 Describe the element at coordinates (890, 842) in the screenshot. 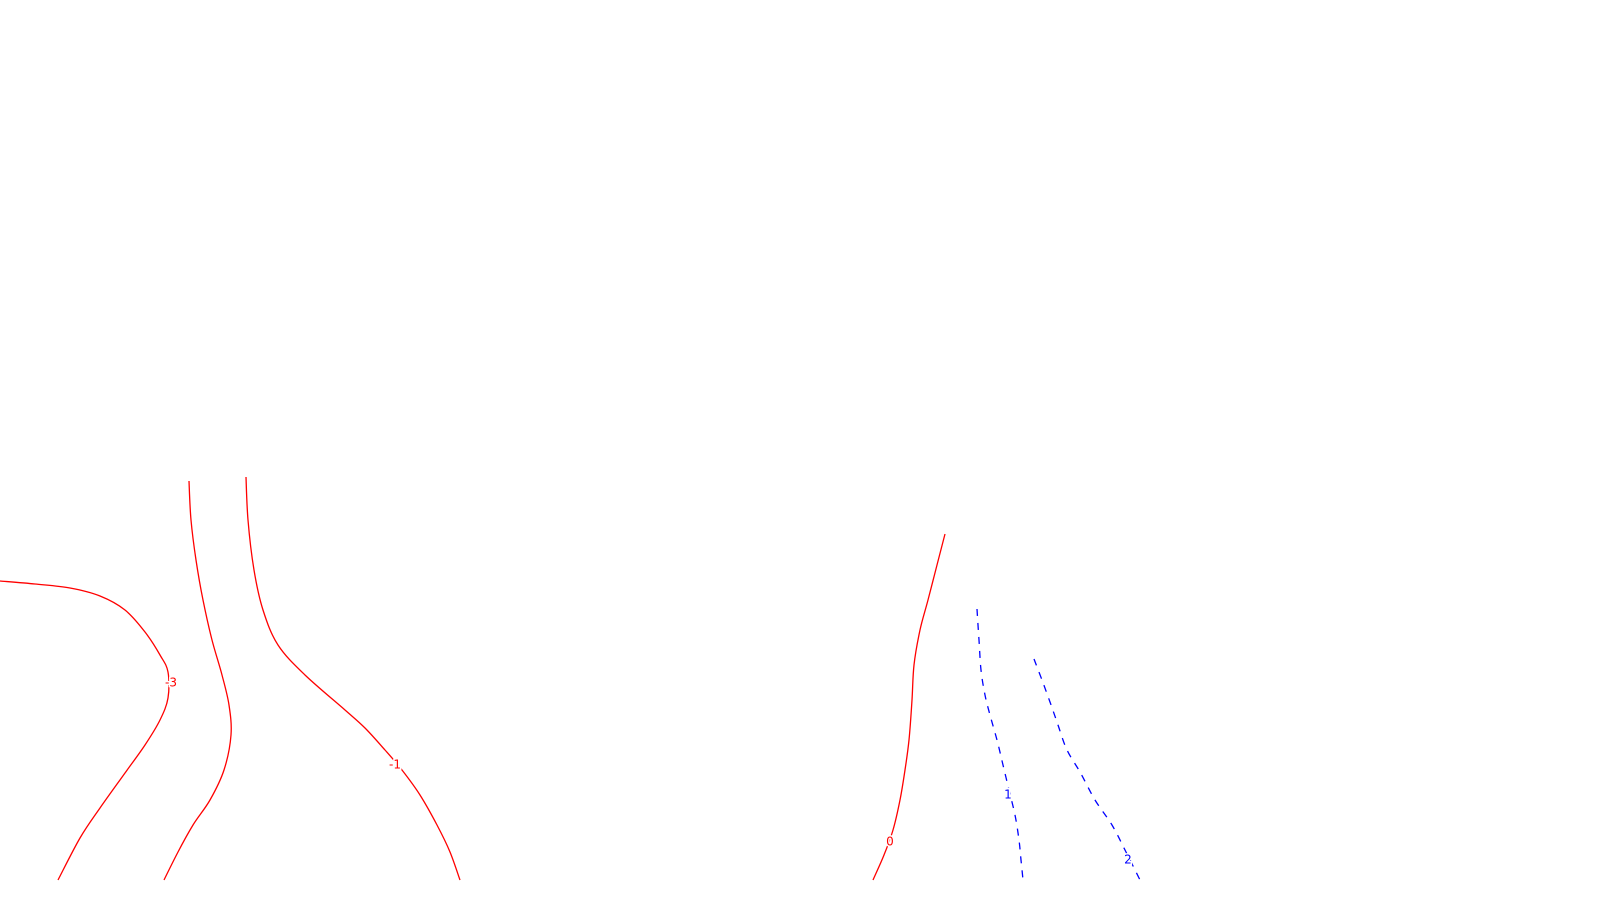

I see `contour-label-level-0: 0` at that location.